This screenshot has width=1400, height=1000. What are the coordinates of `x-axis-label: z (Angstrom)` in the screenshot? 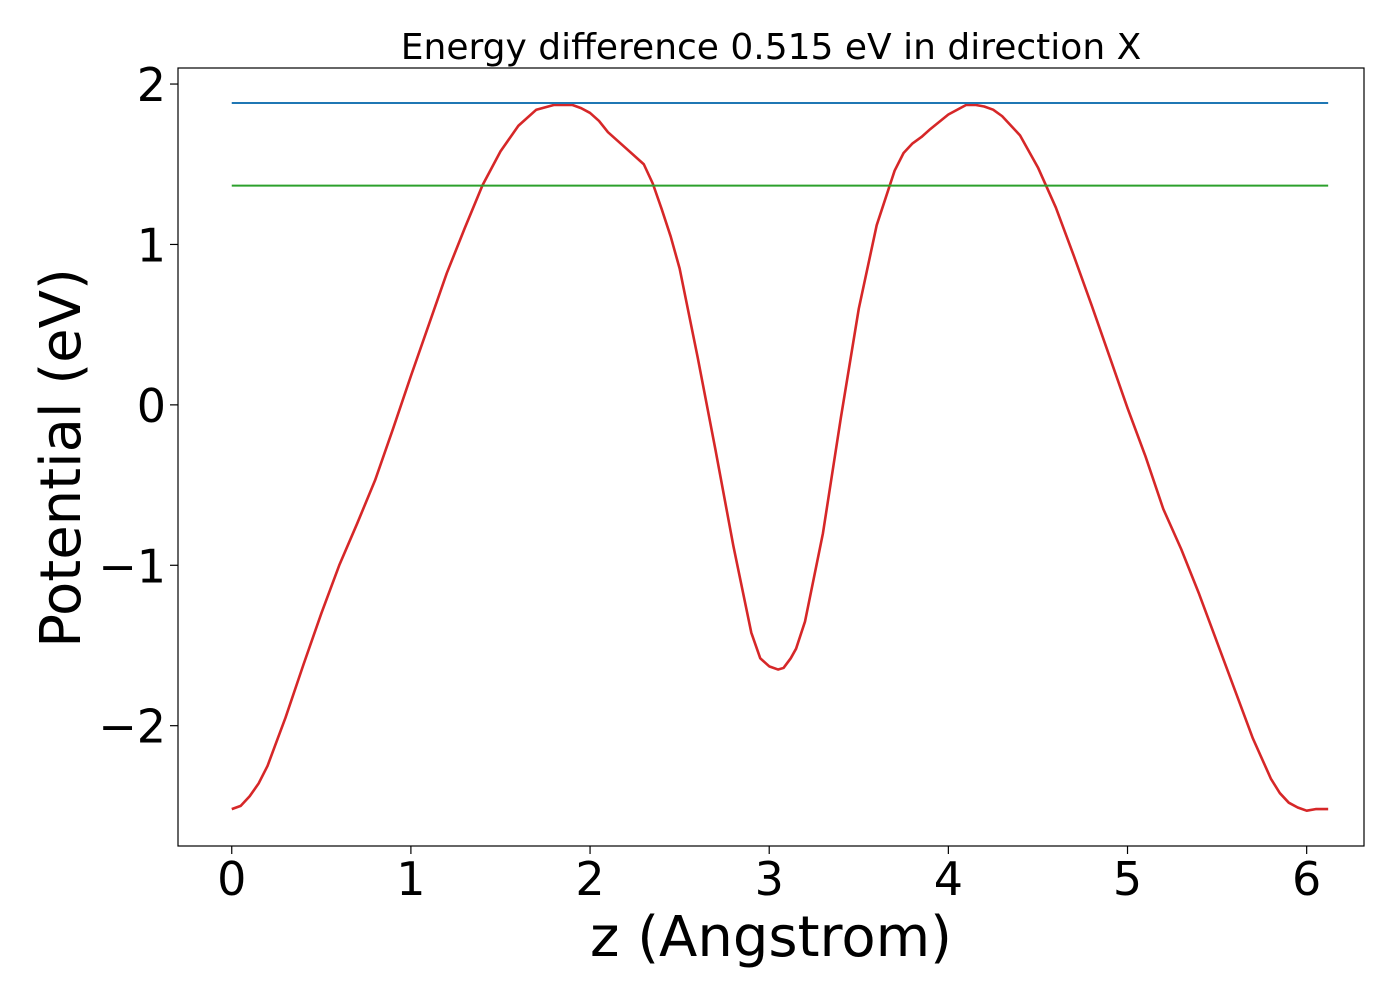 It's located at (771, 937).